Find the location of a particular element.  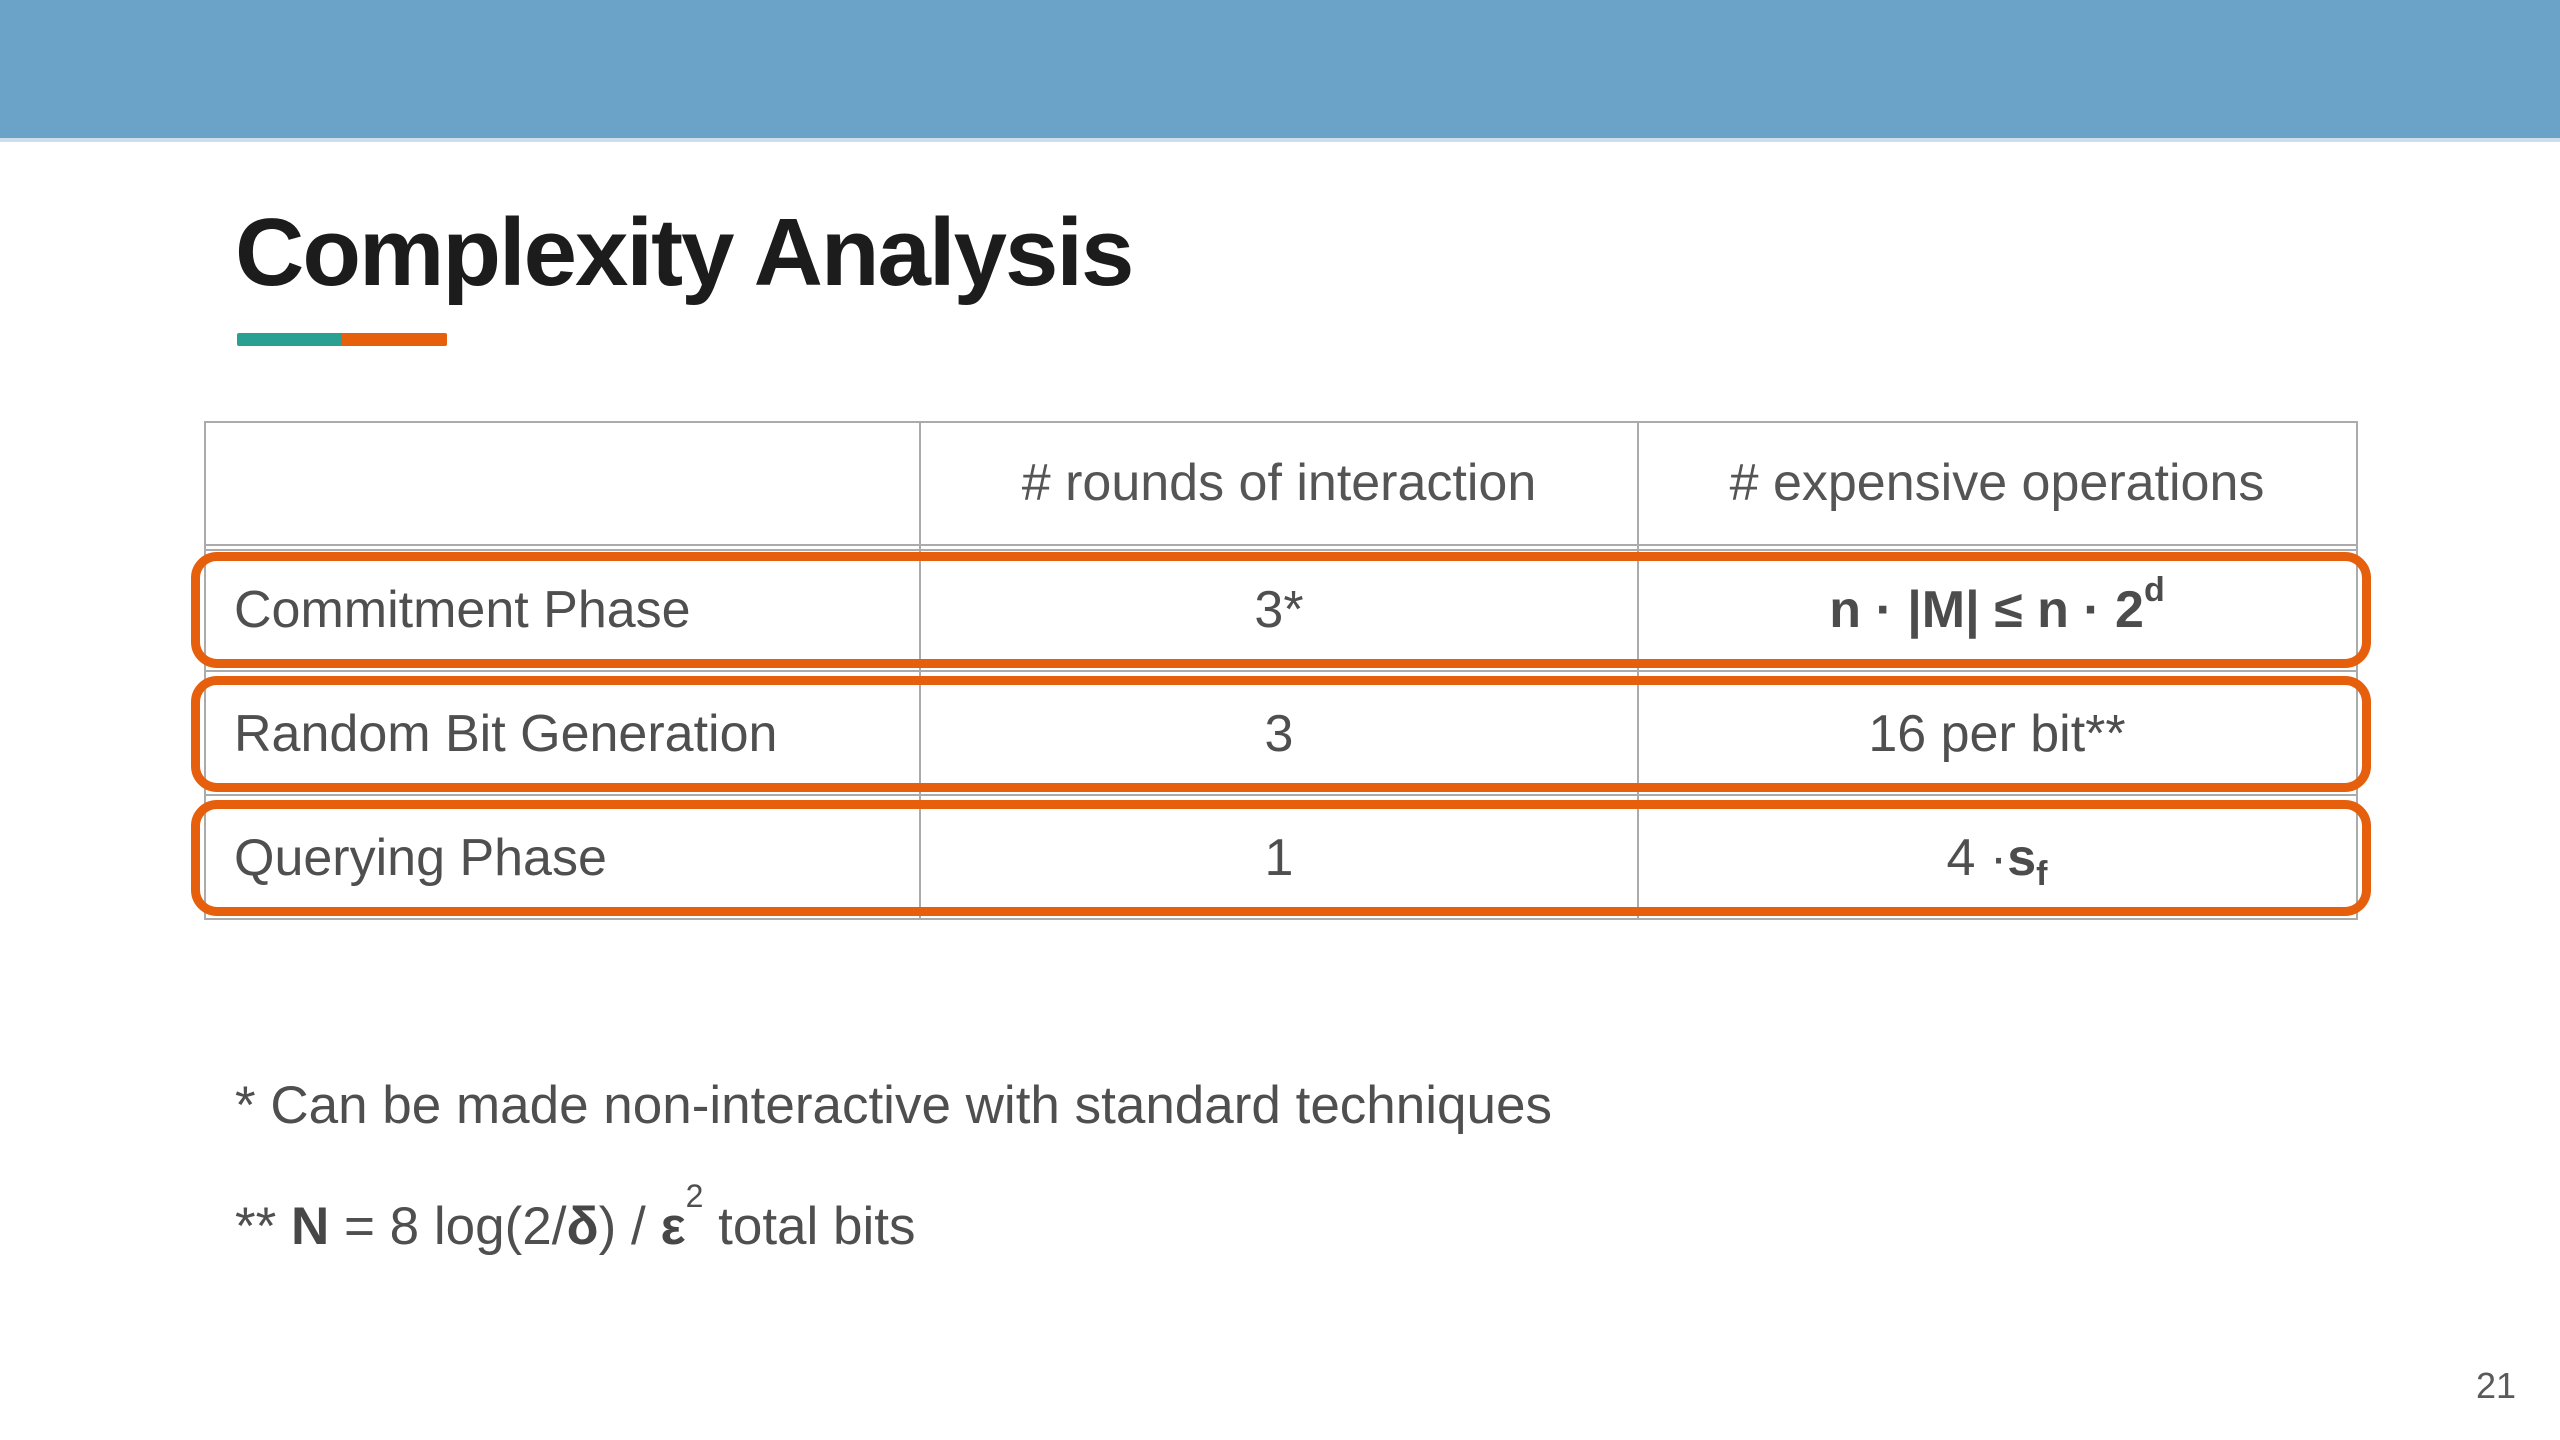

footnote-text: total bits is located at coordinates (809, 1226).